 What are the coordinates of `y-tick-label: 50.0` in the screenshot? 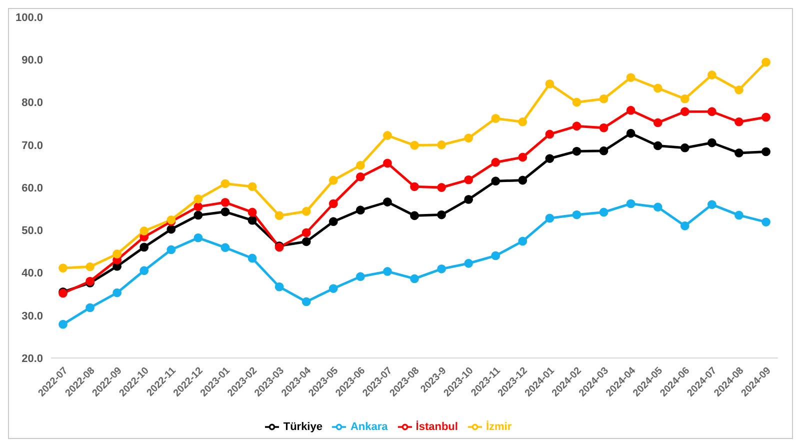 It's located at (32, 231).